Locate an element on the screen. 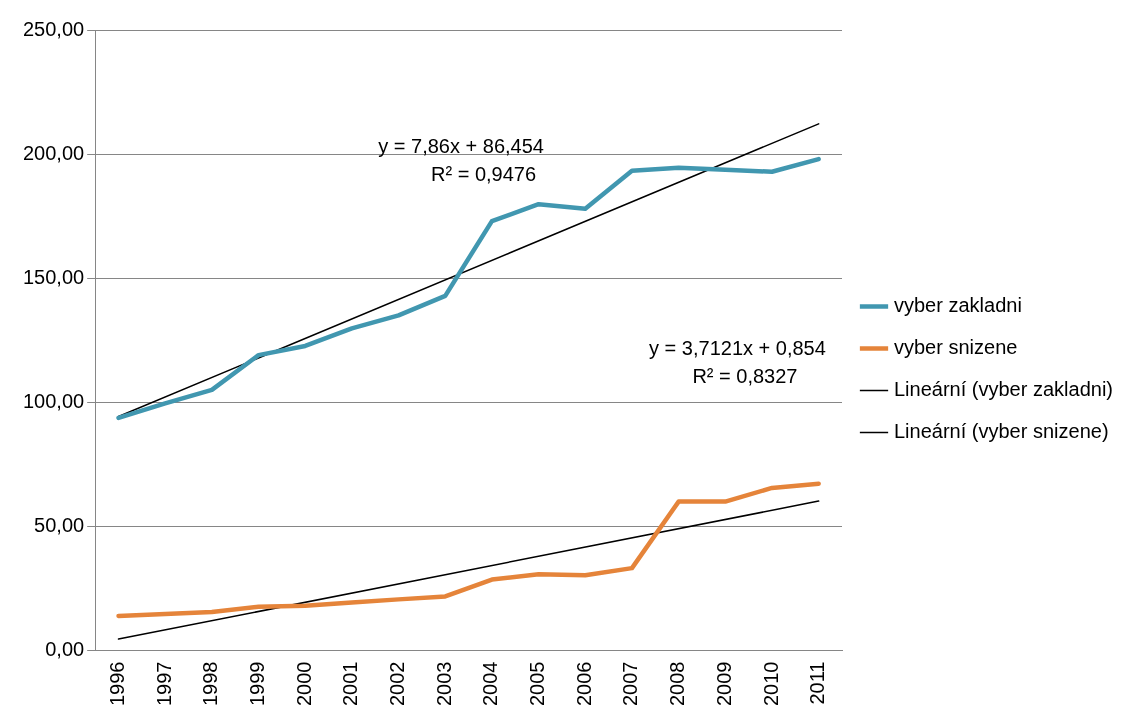 The height and width of the screenshot is (719, 1126). y-tick-label: 0,00 is located at coordinates (65, 649).